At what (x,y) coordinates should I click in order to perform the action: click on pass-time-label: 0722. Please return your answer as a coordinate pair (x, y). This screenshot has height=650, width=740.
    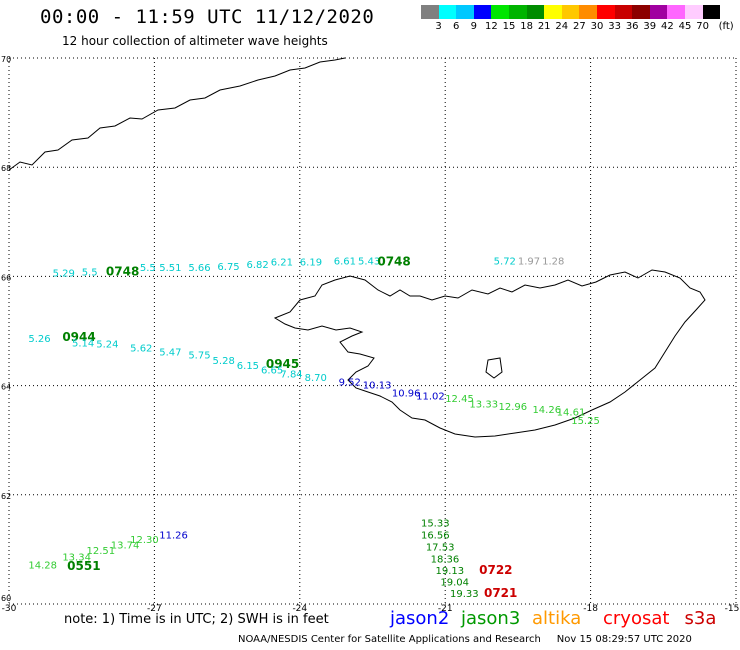
    Looking at the image, I should click on (495, 570).